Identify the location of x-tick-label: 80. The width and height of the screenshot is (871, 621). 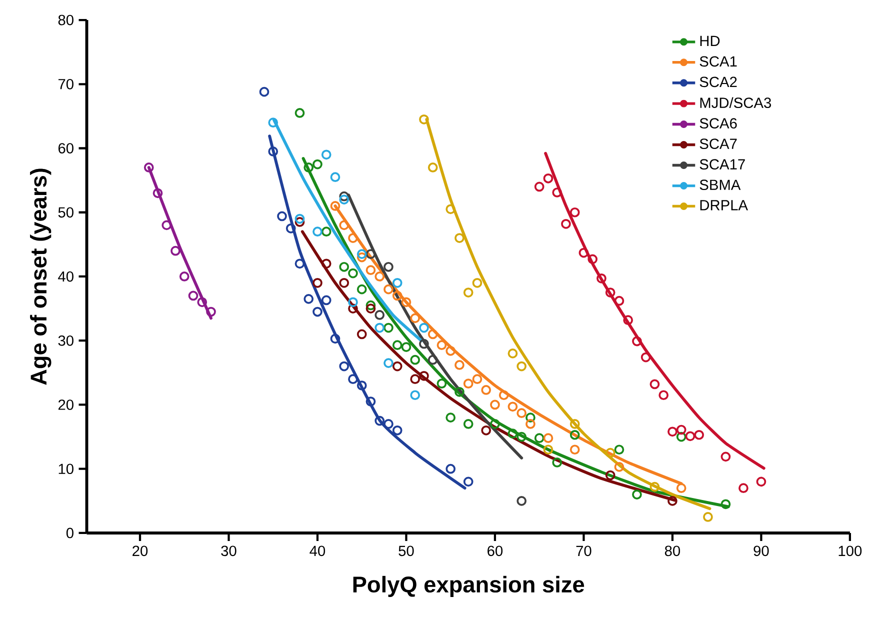
(672, 551).